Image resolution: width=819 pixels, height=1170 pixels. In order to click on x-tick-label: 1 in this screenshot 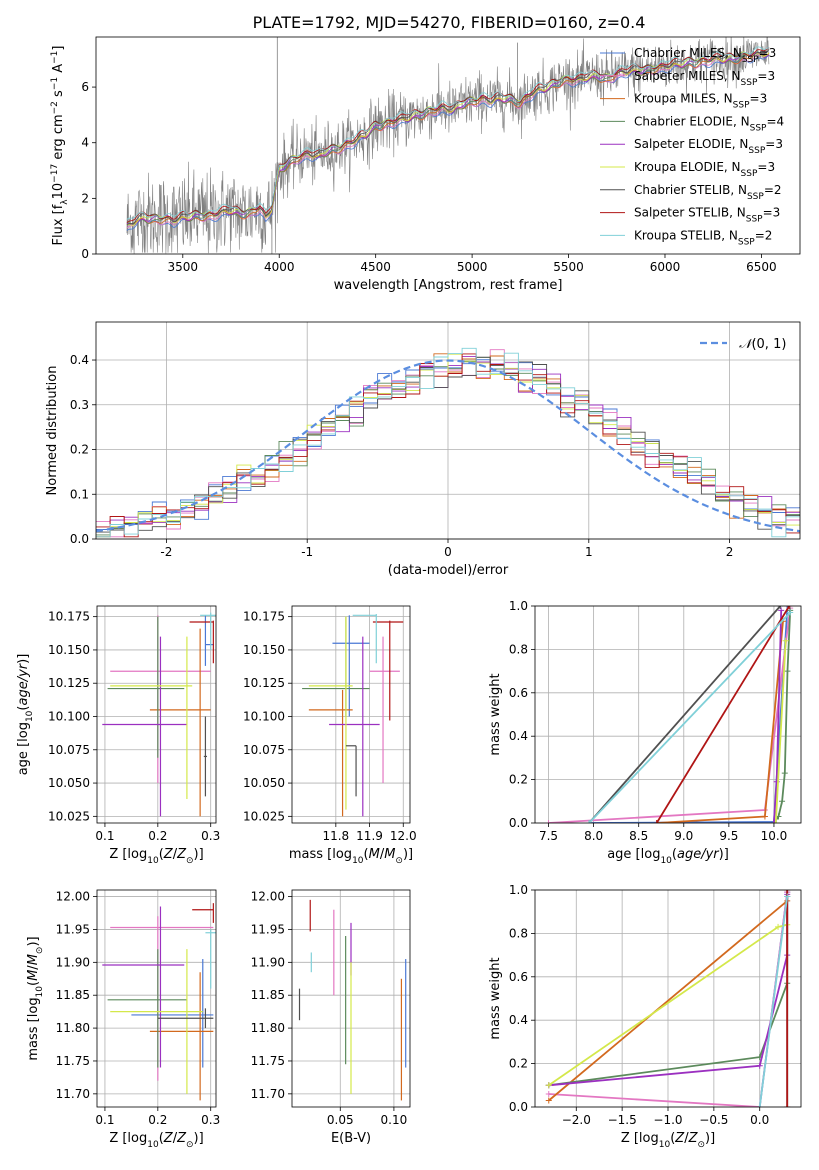, I will do `click(589, 552)`.